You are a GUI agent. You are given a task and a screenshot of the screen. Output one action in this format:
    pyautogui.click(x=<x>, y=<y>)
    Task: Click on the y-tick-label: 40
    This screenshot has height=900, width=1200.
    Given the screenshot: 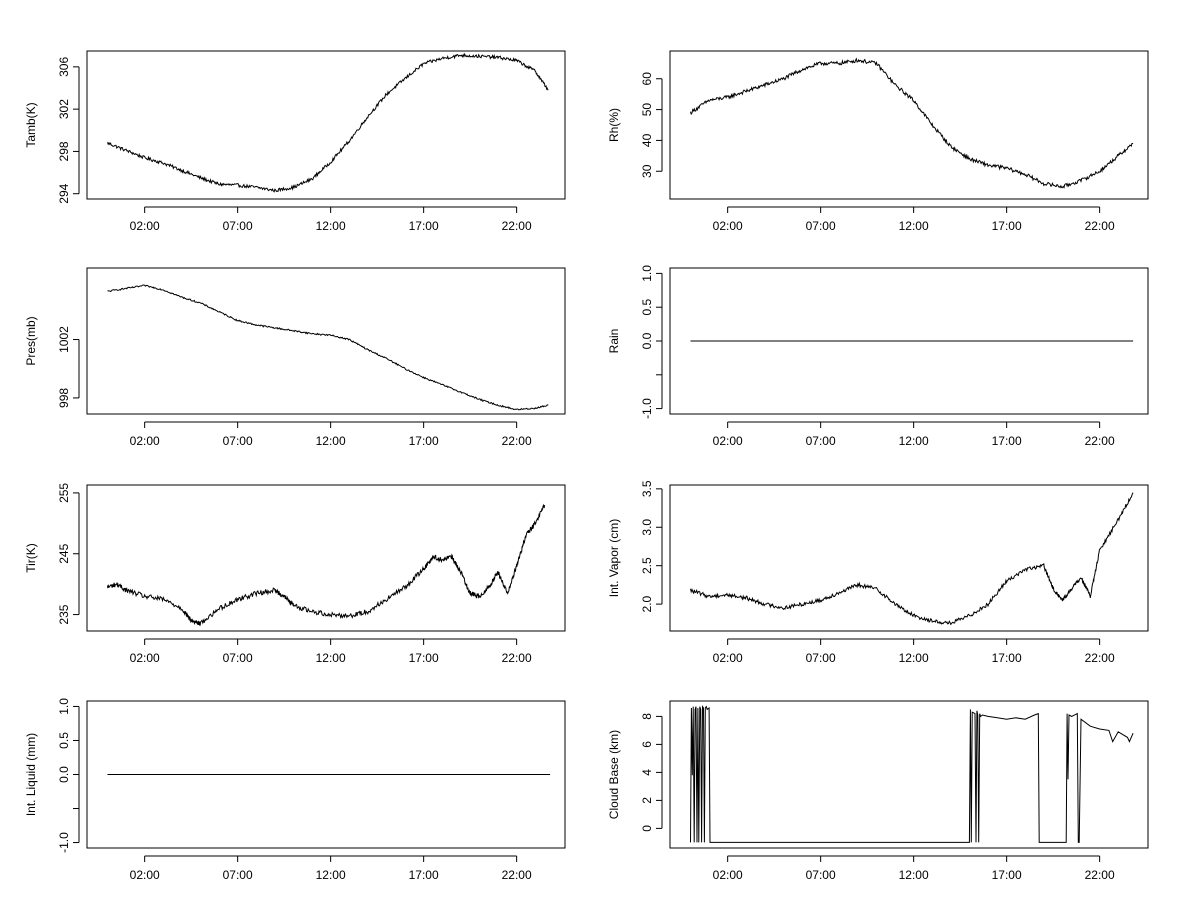 What is the action you would take?
    pyautogui.click(x=647, y=140)
    